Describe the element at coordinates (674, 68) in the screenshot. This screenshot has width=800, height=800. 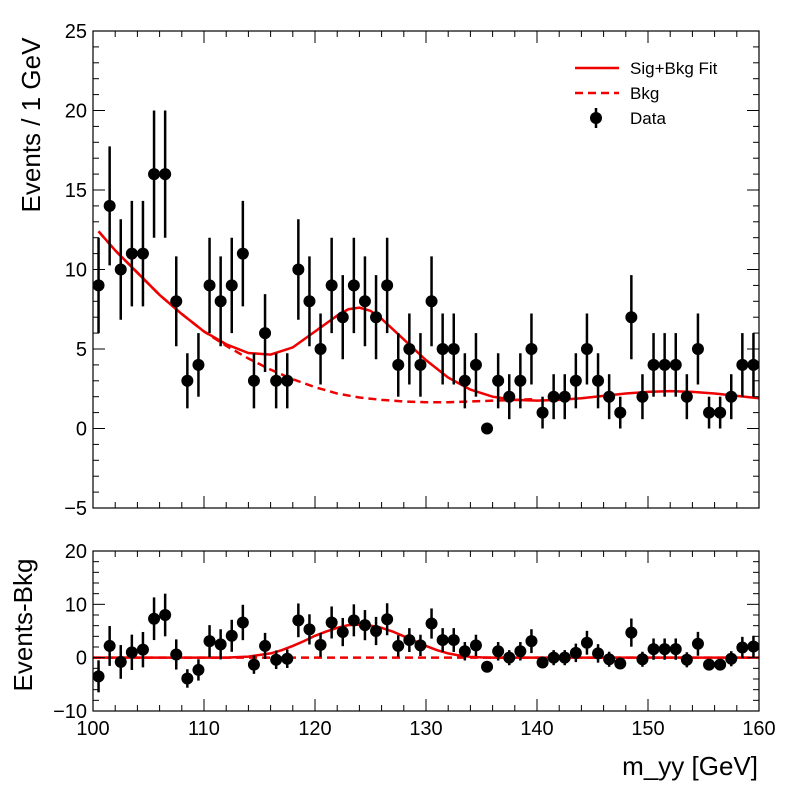
I see `legend-label-sig-bkg-fit: Sig+Bkg Fit` at that location.